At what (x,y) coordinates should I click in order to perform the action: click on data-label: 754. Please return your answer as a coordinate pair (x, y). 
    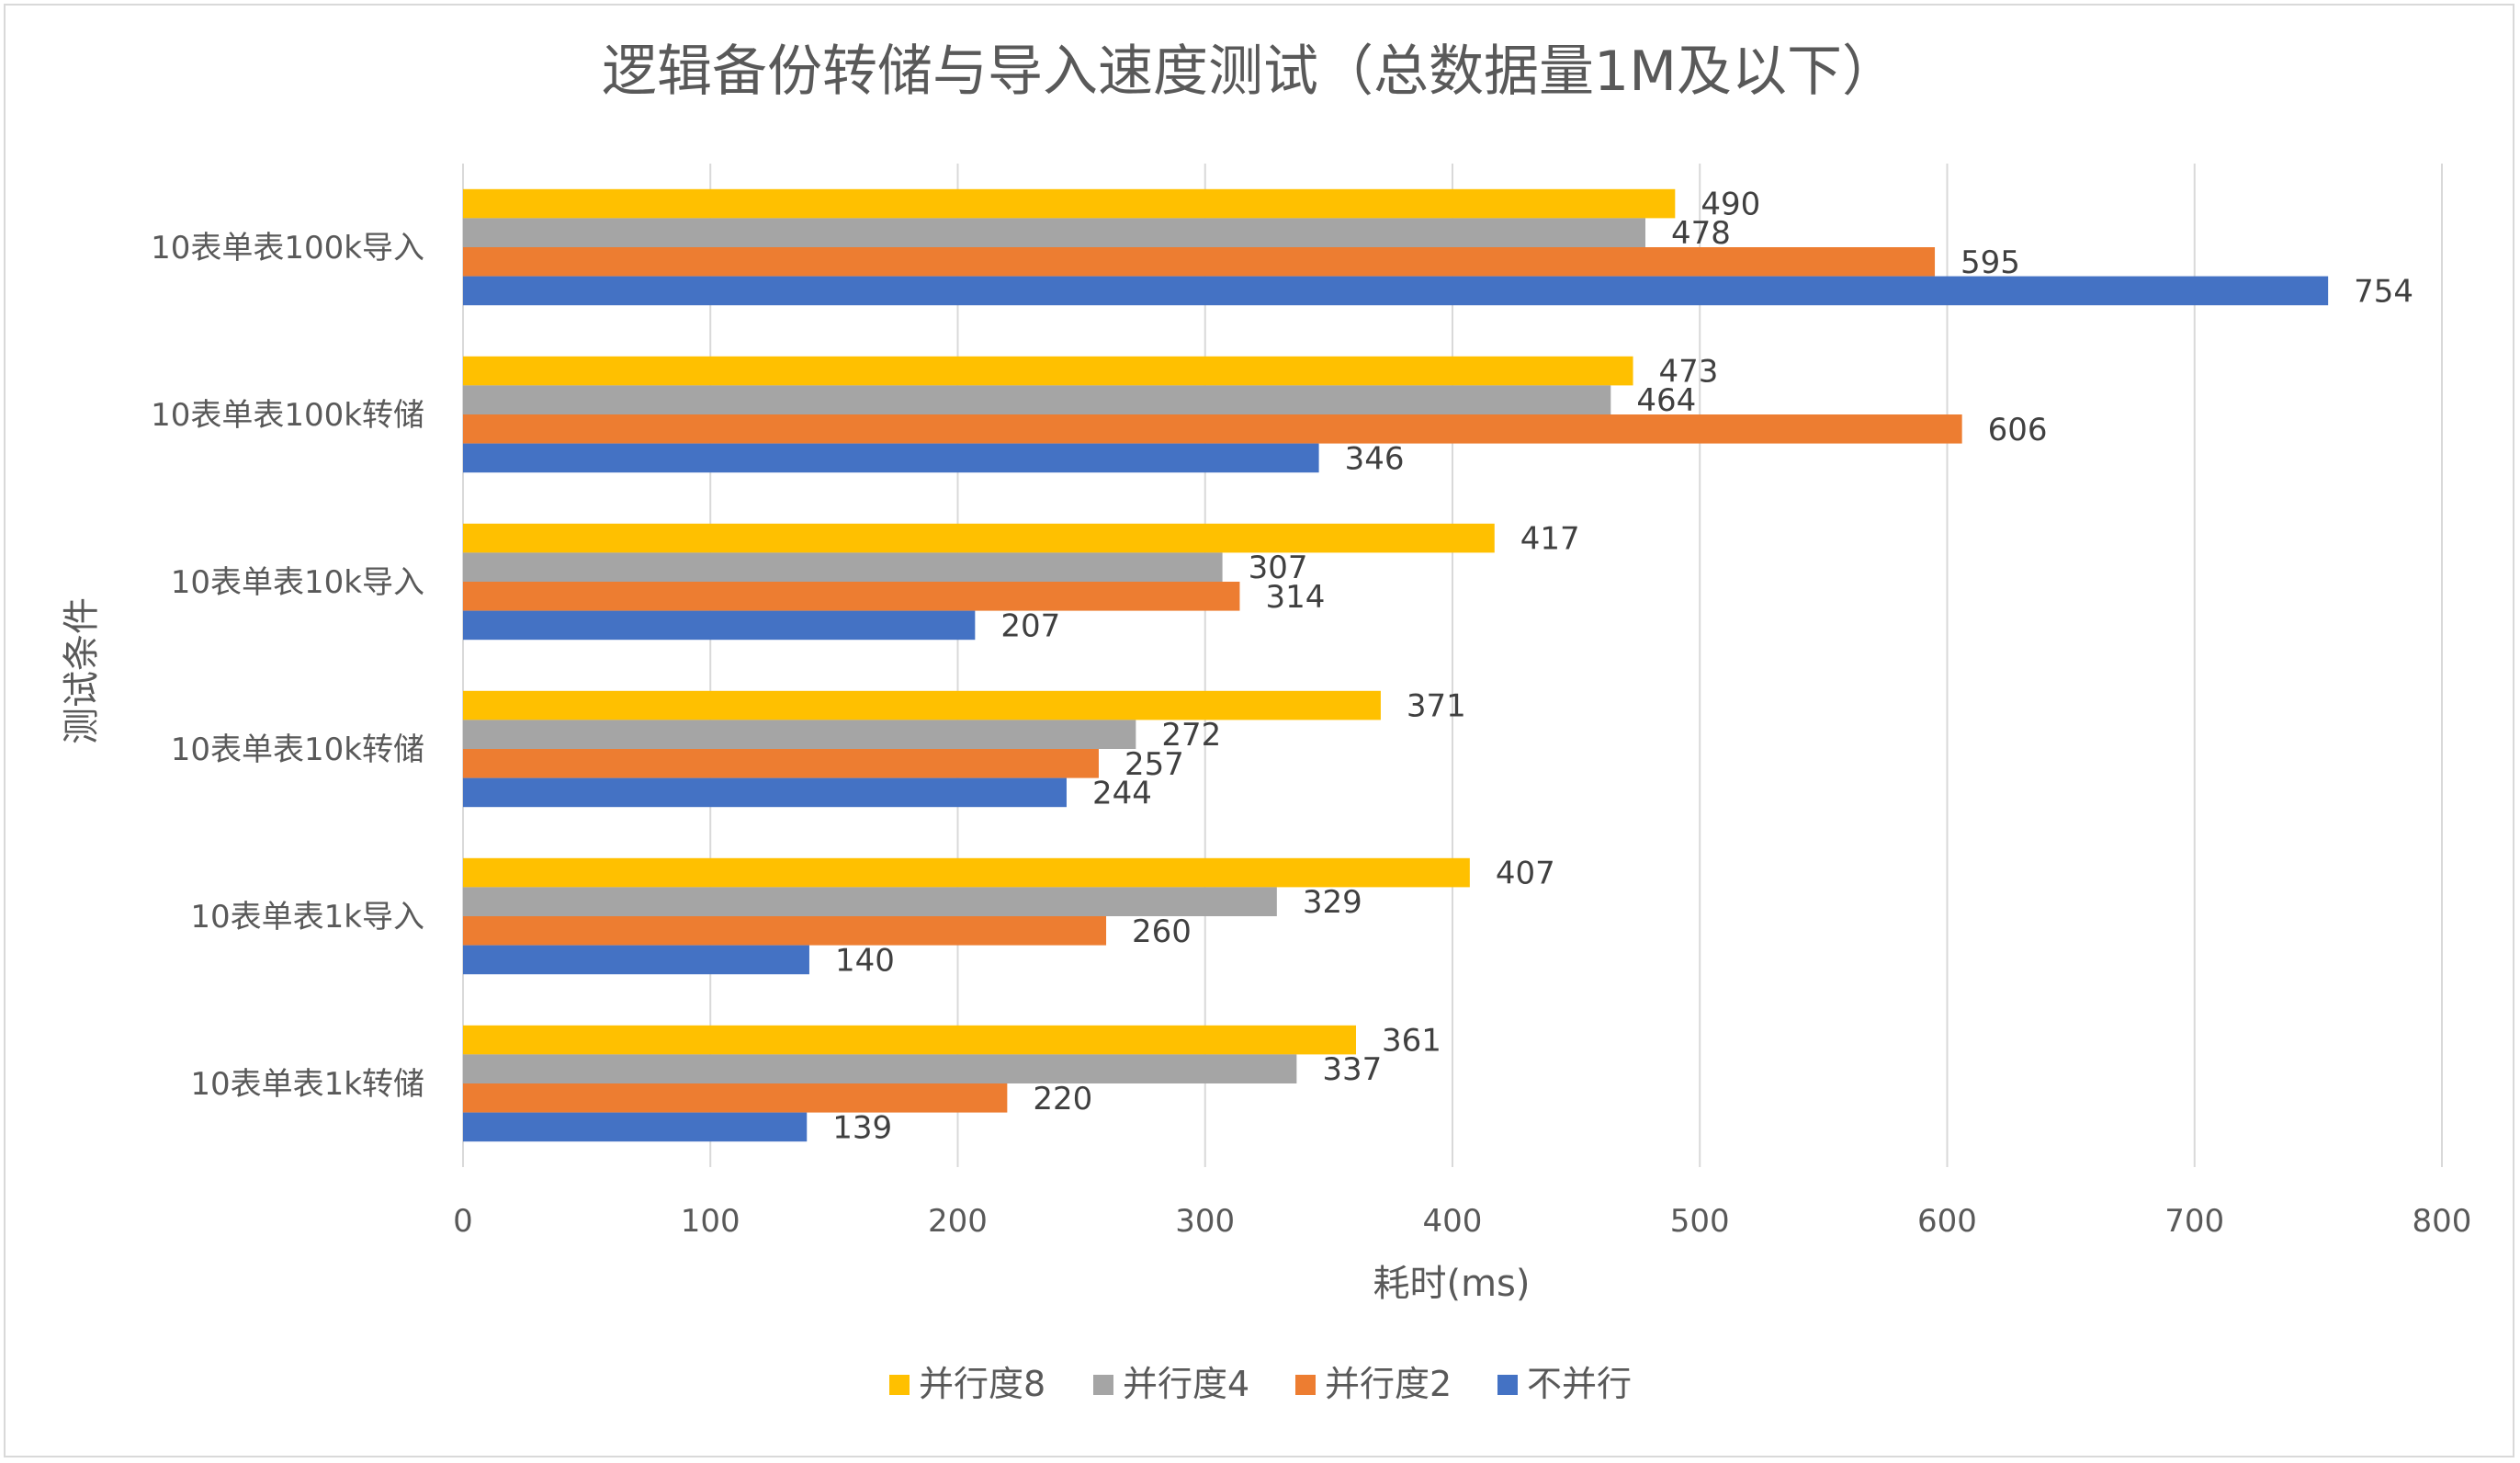
    Looking at the image, I should click on (2383, 291).